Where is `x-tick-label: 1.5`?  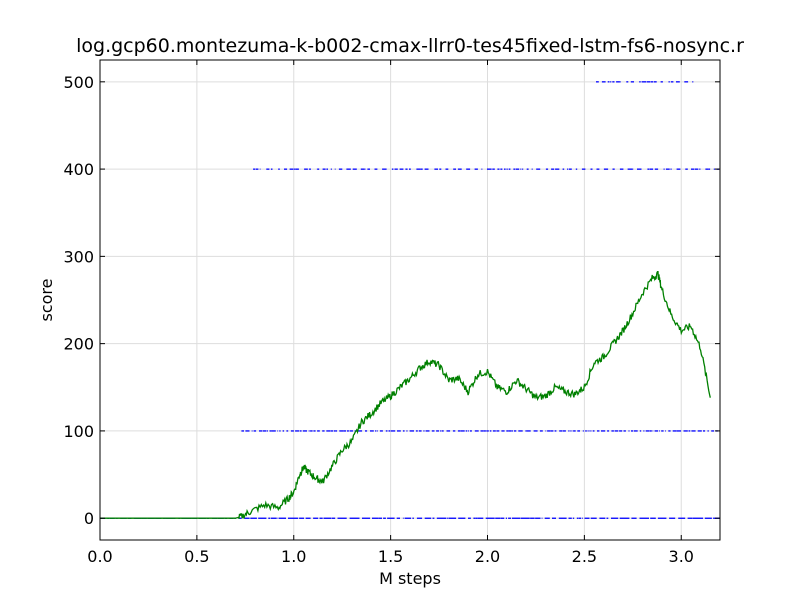
x-tick-label: 1.5 is located at coordinates (390, 556).